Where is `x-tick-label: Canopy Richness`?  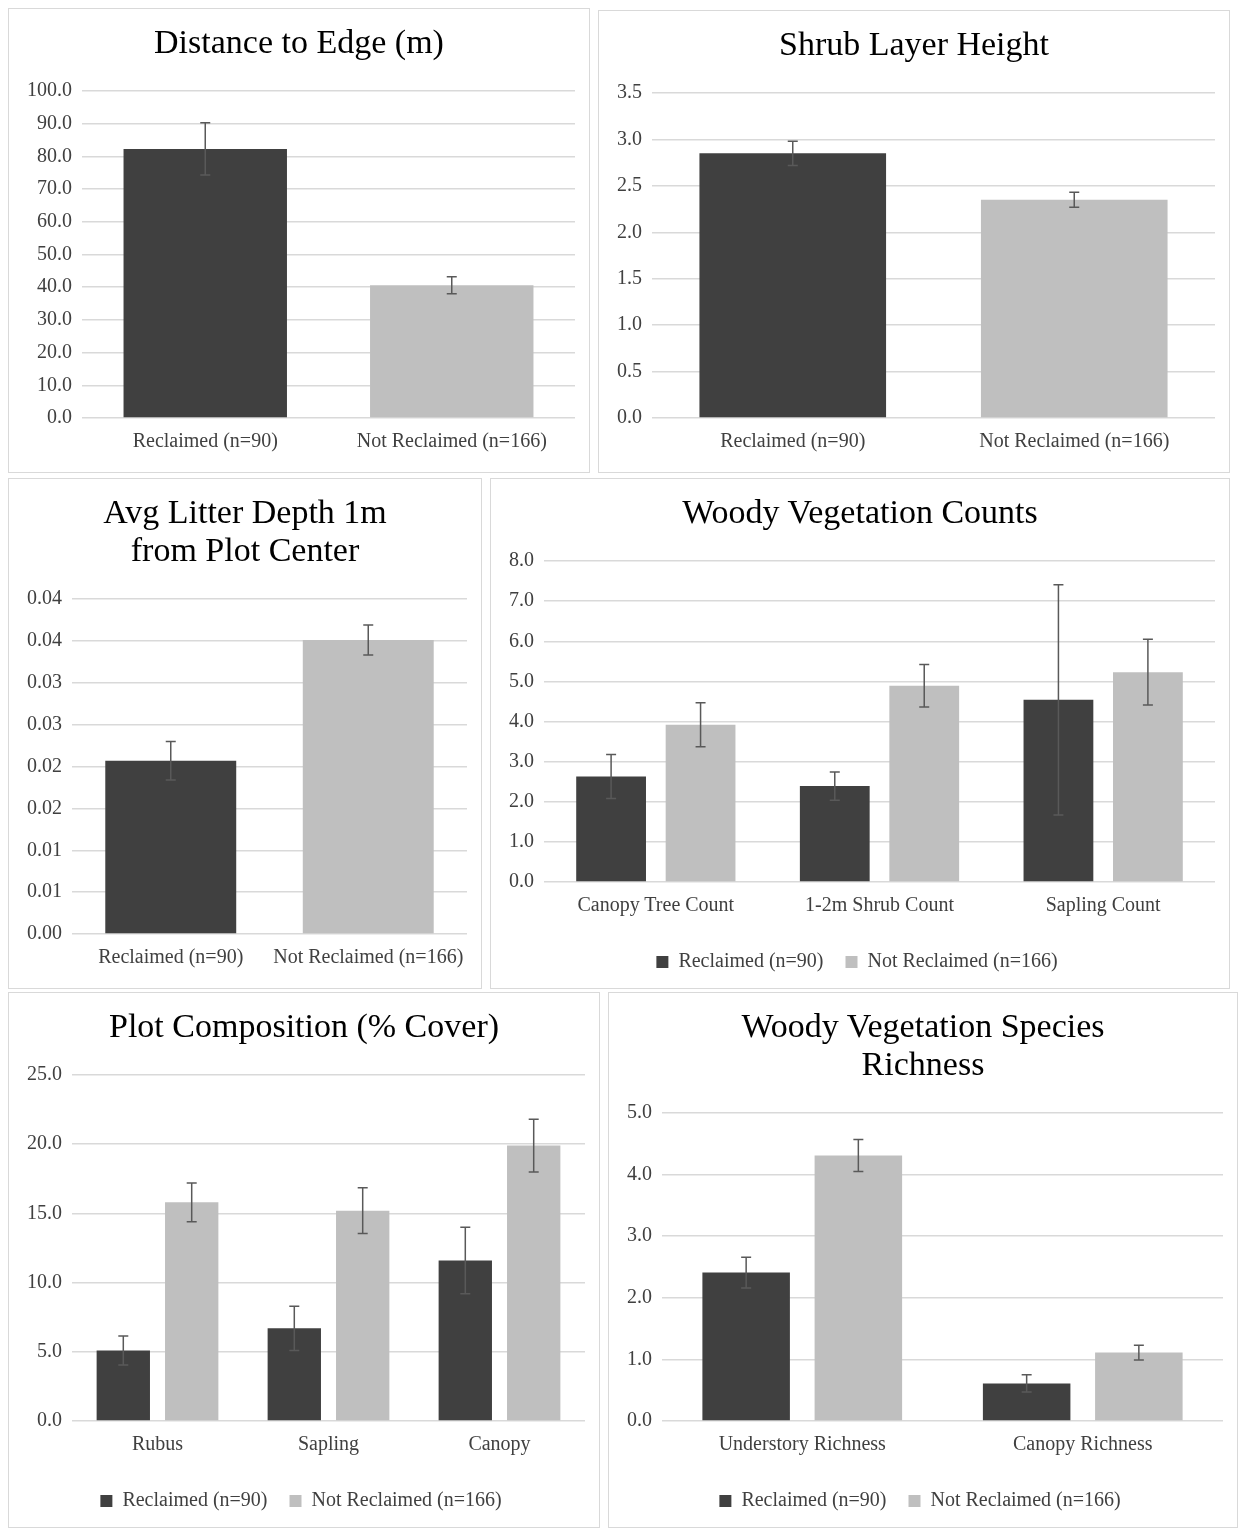 x-tick-label: Canopy Richness is located at coordinates (1083, 1444).